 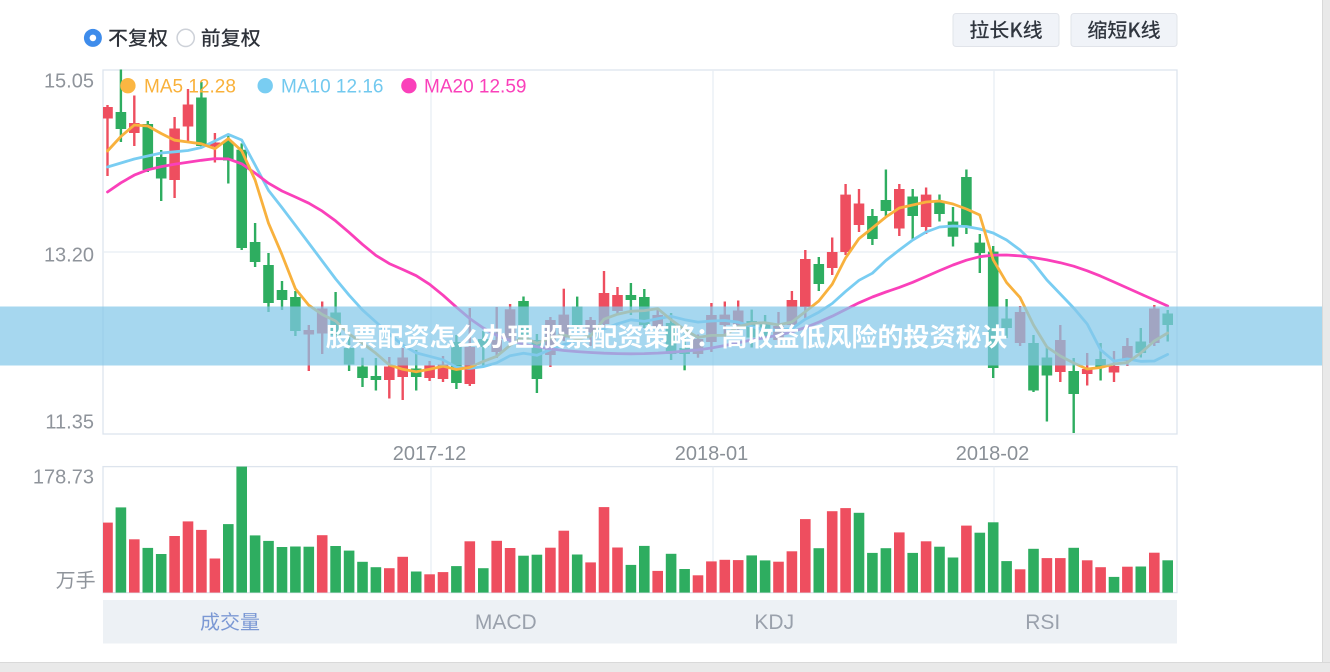 I want to click on svg-text: 2018-02, so click(x=992, y=454).